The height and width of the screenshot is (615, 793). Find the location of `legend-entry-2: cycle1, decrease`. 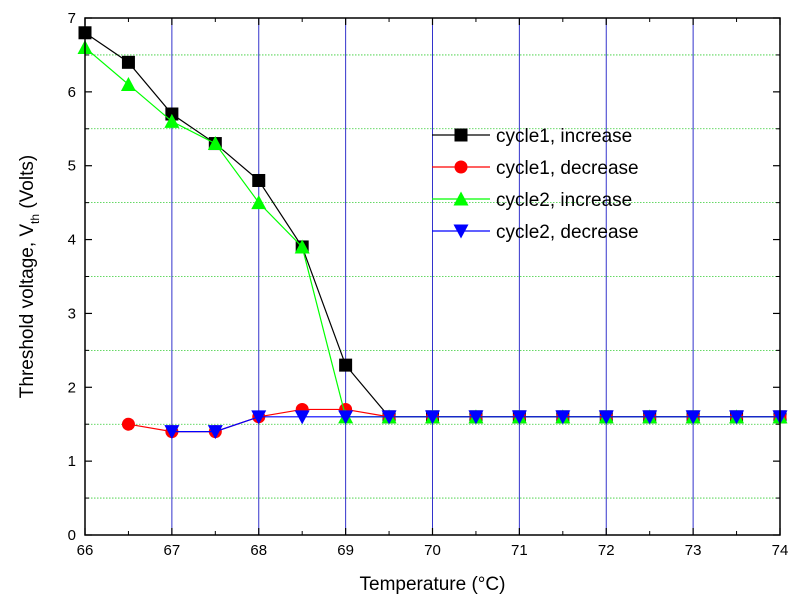

legend-entry-2: cycle1, decrease is located at coordinates (535, 168).